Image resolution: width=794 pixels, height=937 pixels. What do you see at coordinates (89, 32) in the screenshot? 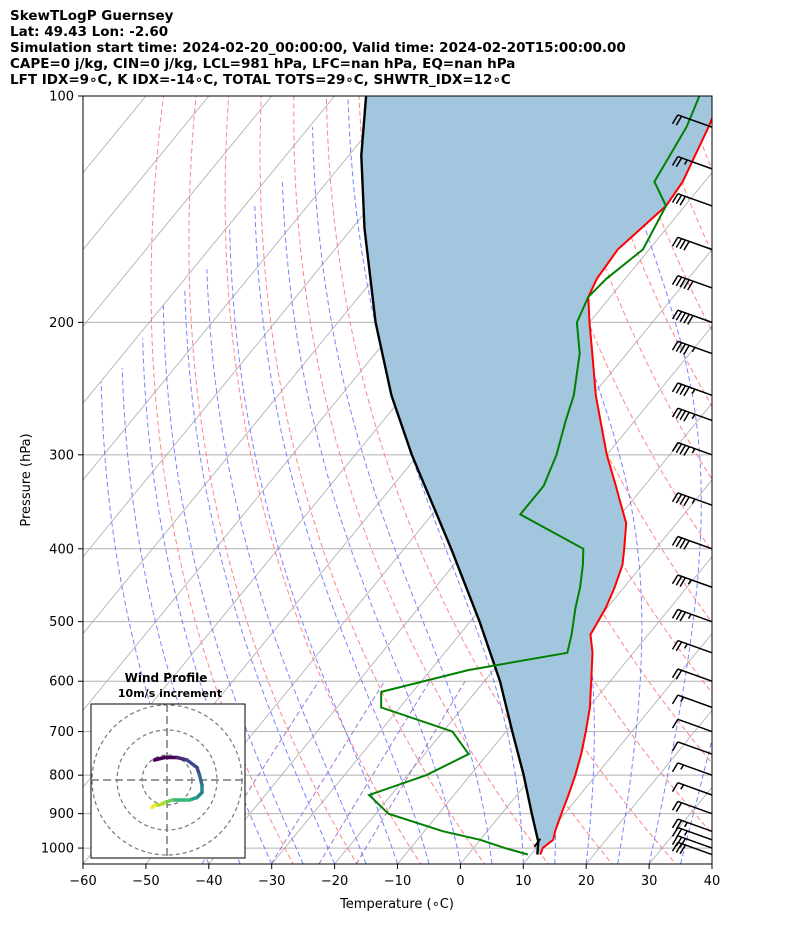
I see `location-line: Lat: 49.43 Lon: -2.60` at bounding box center [89, 32].